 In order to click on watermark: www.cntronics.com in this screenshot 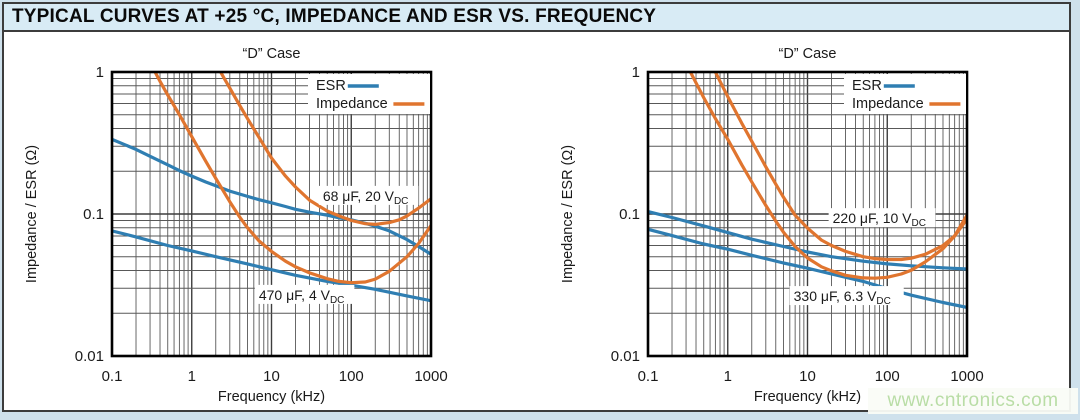, I will do `click(973, 401)`.